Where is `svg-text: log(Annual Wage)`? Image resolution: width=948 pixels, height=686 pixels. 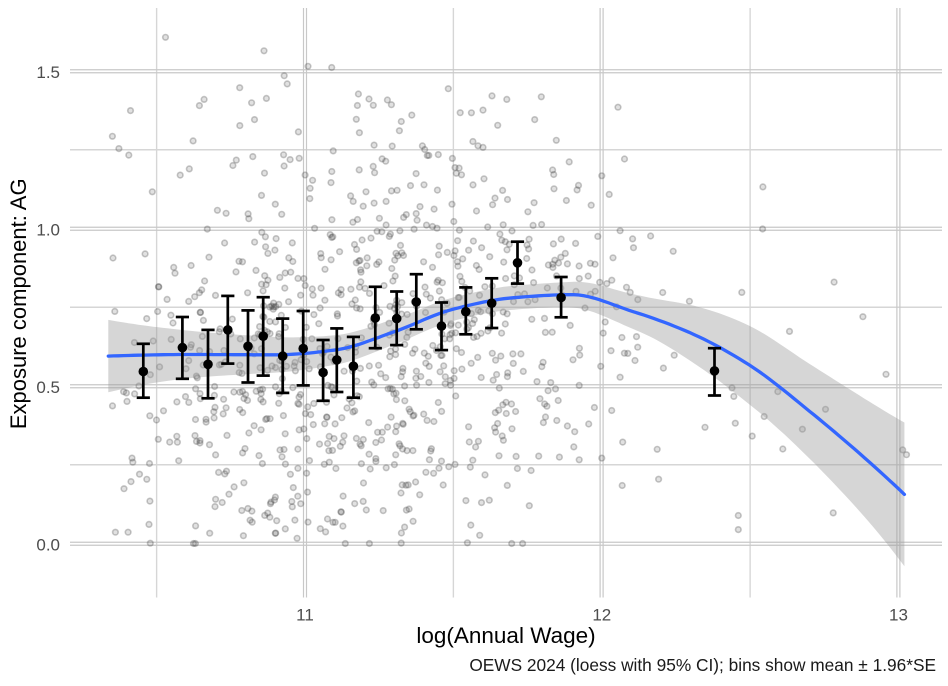
svg-text: log(Annual Wage) is located at coordinates (505, 635).